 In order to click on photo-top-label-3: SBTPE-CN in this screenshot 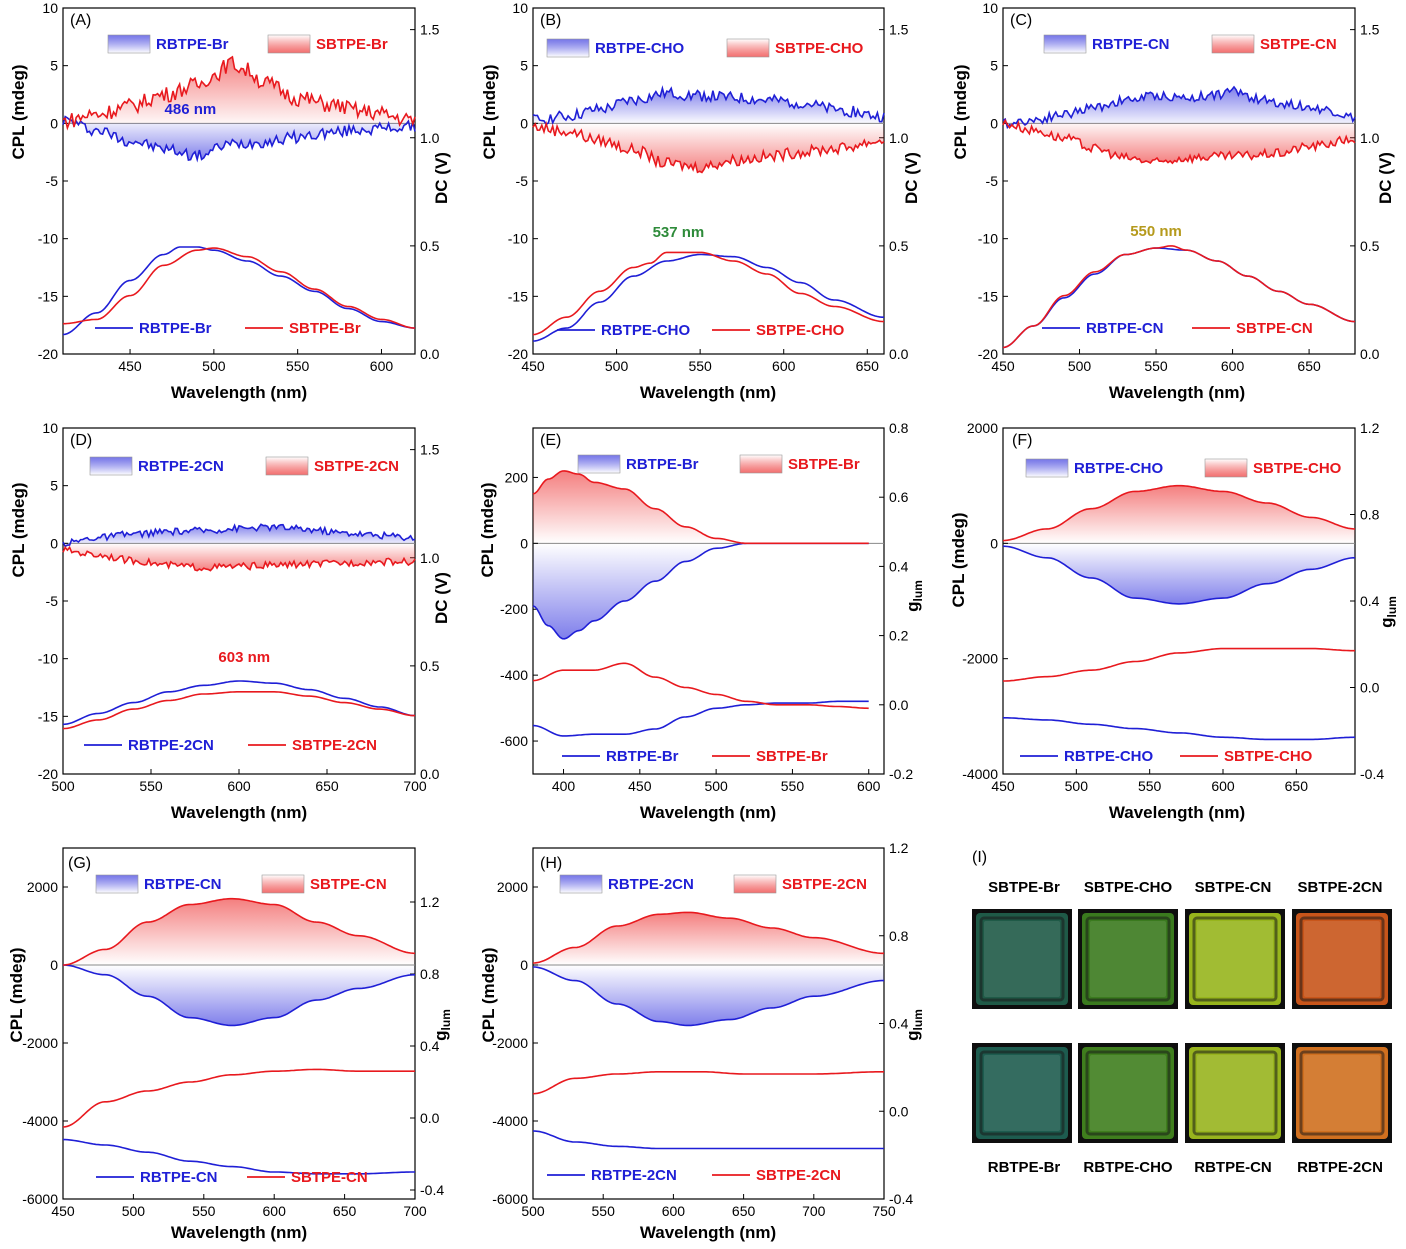, I will do `click(1233, 887)`.